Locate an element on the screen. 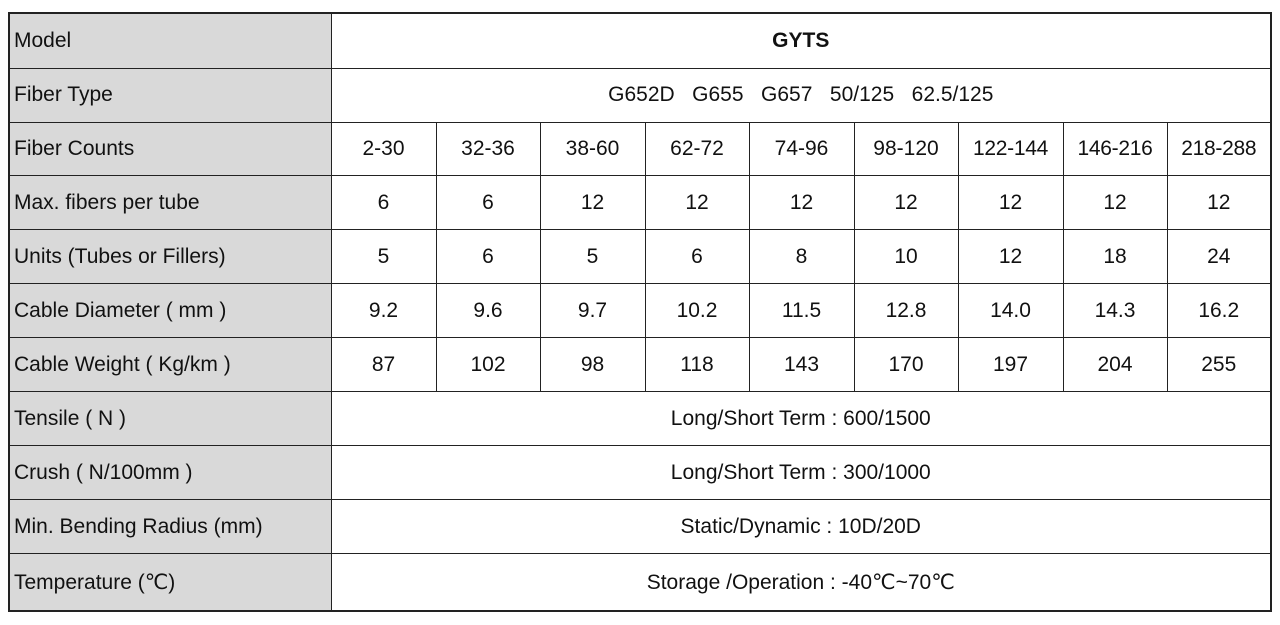 The width and height of the screenshot is (1280, 625). bending-radius-value: Static/Dynamic : 10D/20D is located at coordinates (801, 527).